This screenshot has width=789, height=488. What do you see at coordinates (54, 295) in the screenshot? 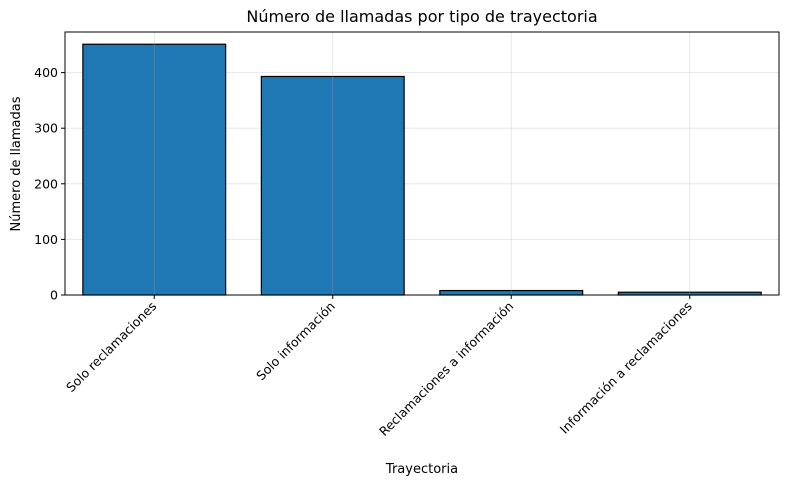
I see `y-tick-label: 0` at bounding box center [54, 295].